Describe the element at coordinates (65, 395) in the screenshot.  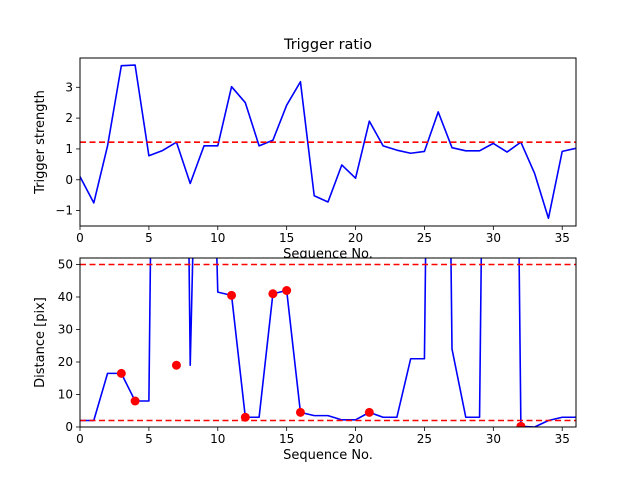
I see `chart-2-y-tick-label: 10` at that location.